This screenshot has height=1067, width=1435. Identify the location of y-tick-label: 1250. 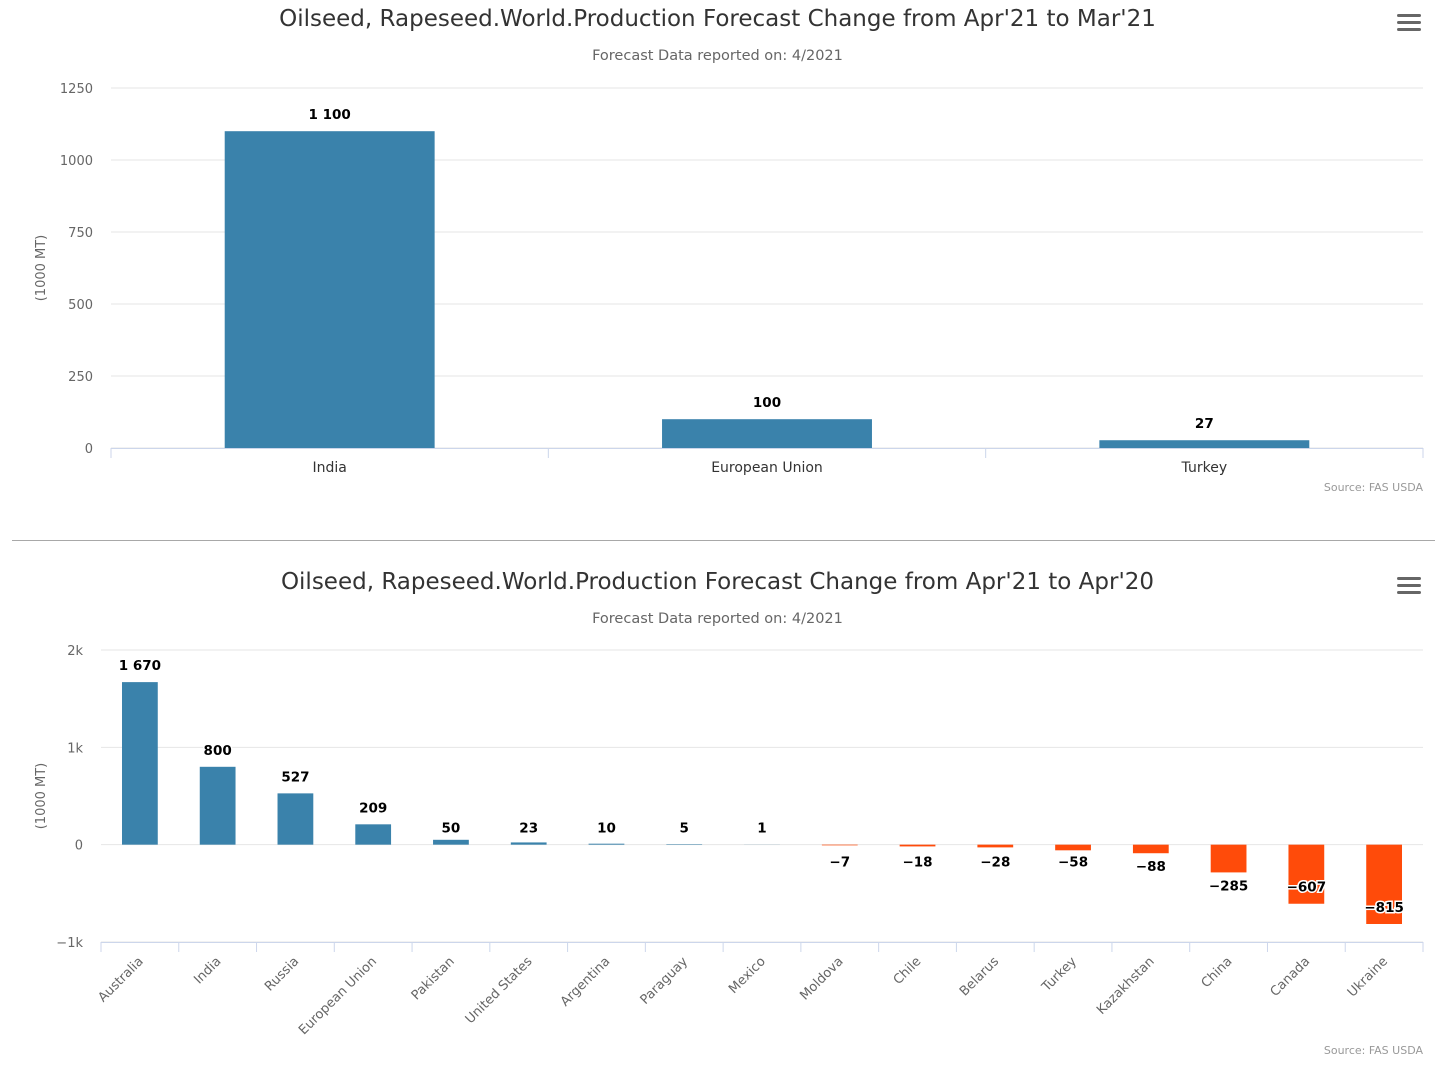
(76, 89).